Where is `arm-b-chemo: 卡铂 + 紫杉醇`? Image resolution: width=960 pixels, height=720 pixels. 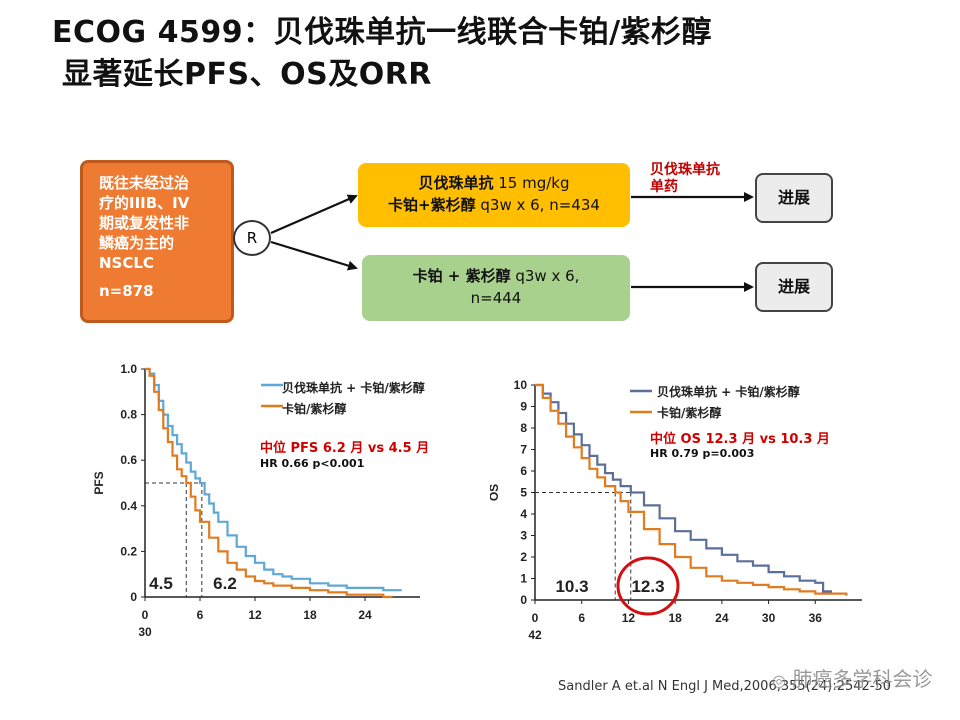
arm-b-chemo: 卡铂 + 紫杉醇 is located at coordinates (461, 276).